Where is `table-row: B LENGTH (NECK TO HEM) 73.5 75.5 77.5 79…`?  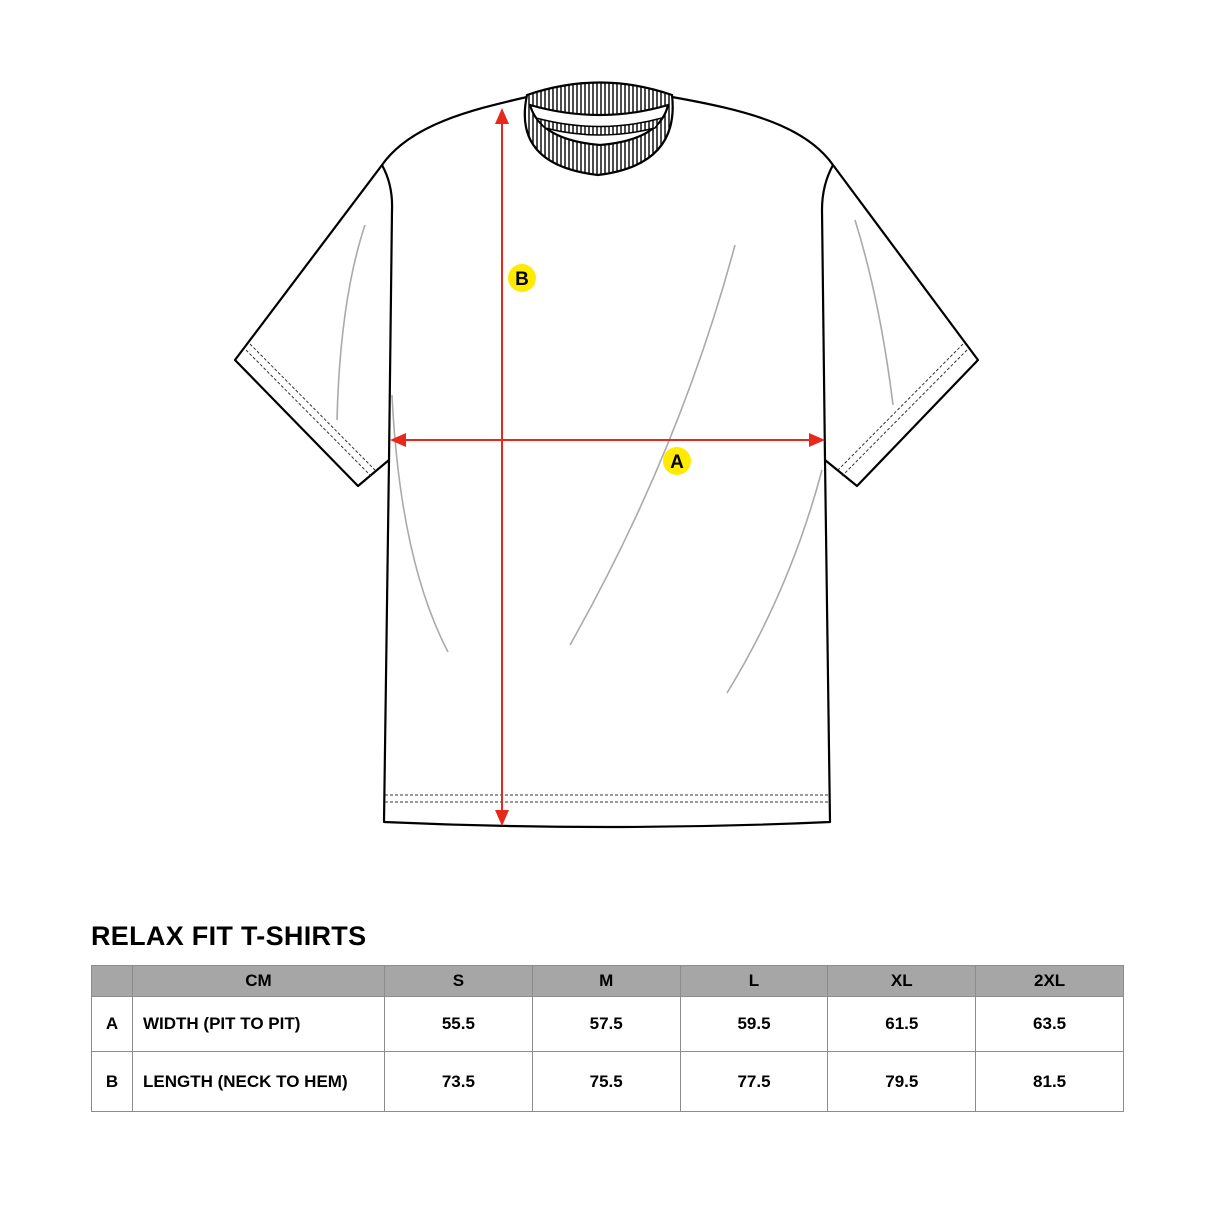
table-row: B LENGTH (NECK TO HEM) 73.5 75.5 77.5 79… is located at coordinates (607, 1081).